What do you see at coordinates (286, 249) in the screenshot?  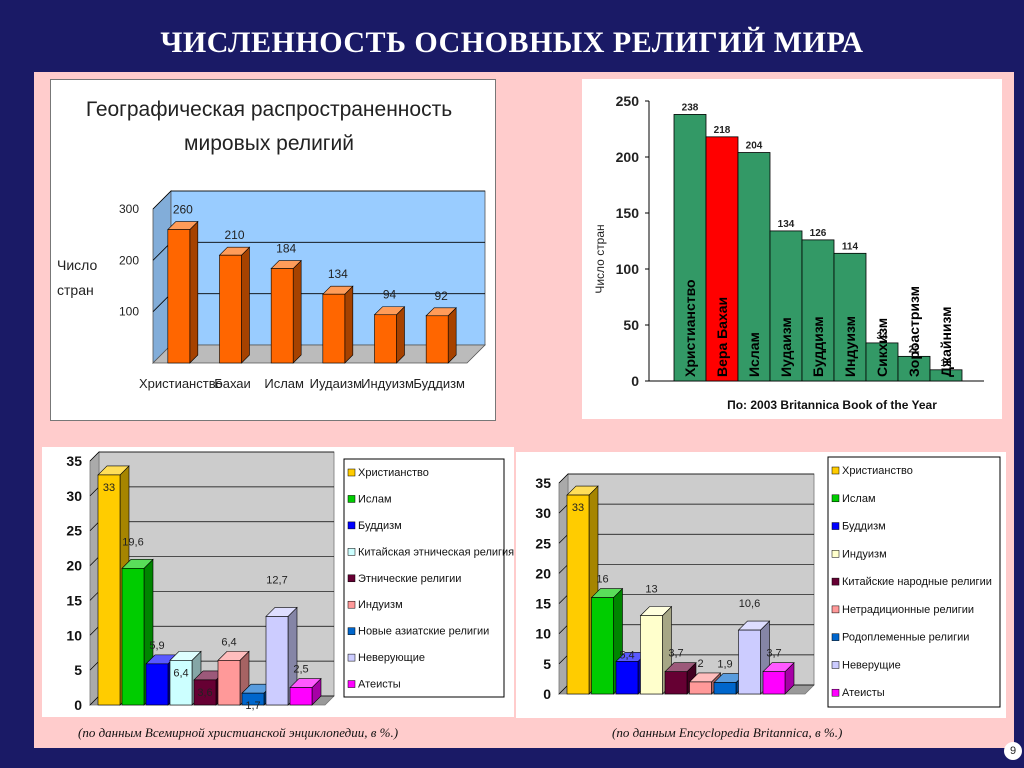 I see `data-label: 184` at bounding box center [286, 249].